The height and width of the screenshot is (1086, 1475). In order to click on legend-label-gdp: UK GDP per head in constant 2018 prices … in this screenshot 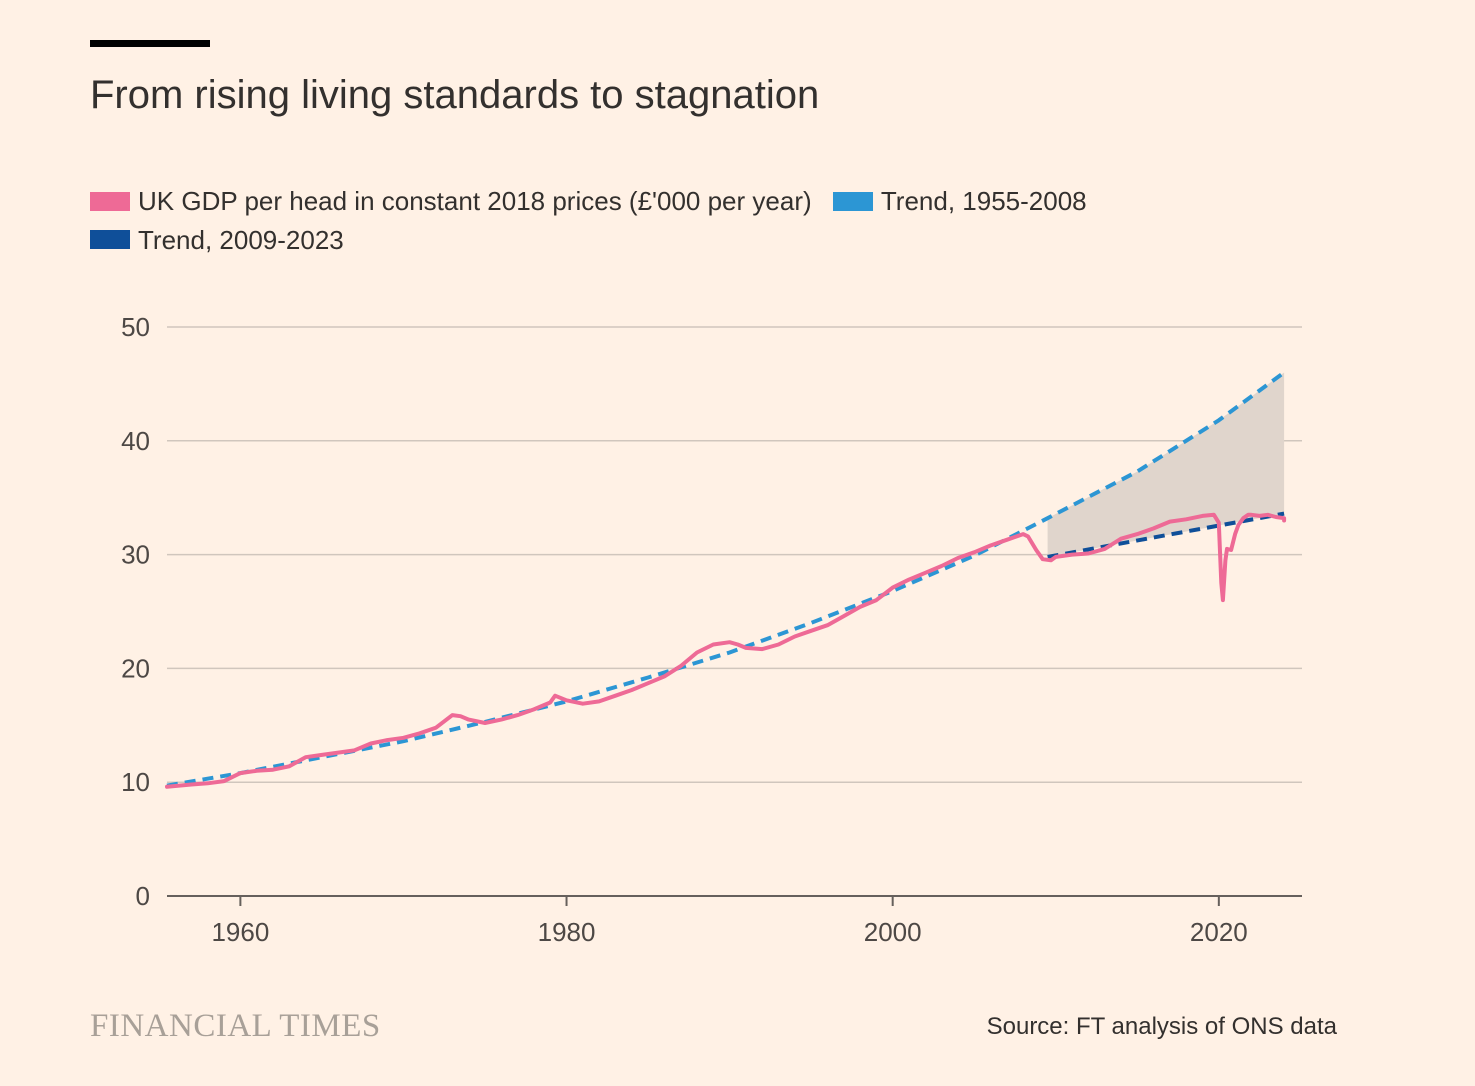, I will do `click(475, 201)`.